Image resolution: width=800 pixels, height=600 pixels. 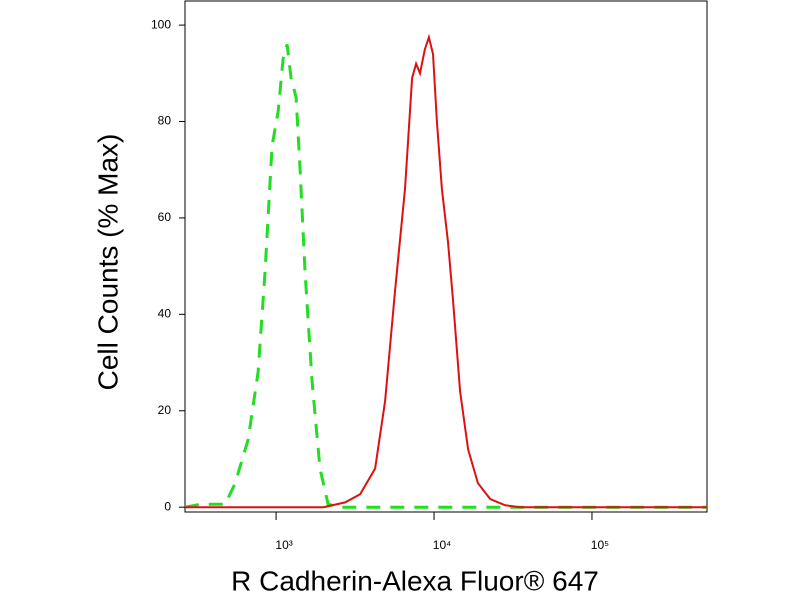 I want to click on y-axis-title: Cell Counts (% Max), so click(x=107, y=262).